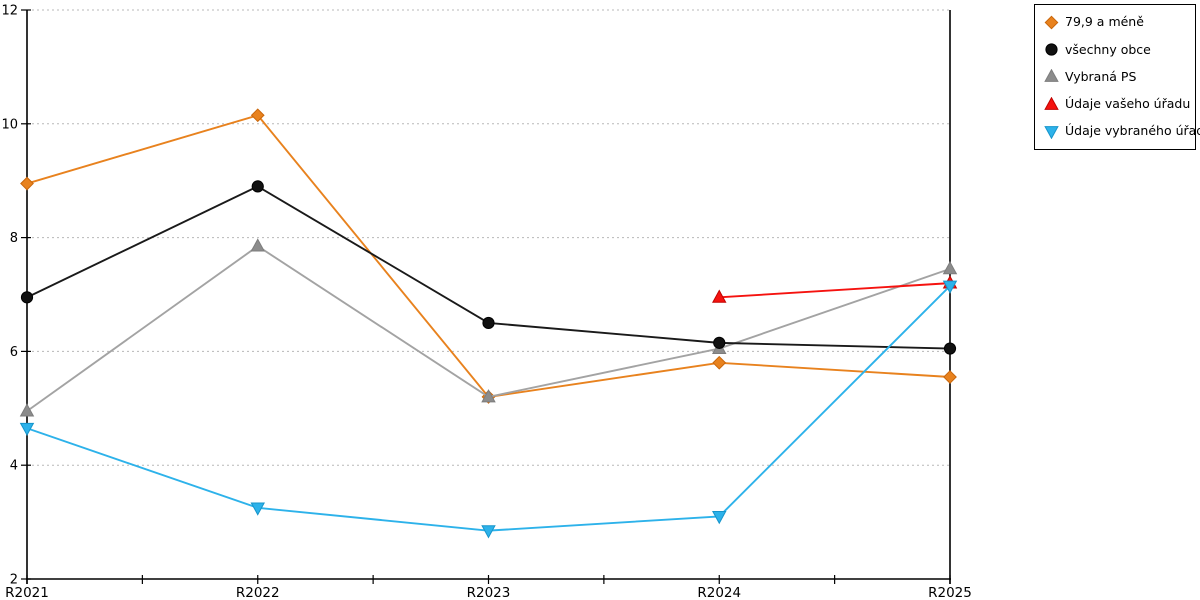 The width and height of the screenshot is (1200, 600). What do you see at coordinates (9, 124) in the screenshot?
I see `y-tick-label-10: 10` at bounding box center [9, 124].